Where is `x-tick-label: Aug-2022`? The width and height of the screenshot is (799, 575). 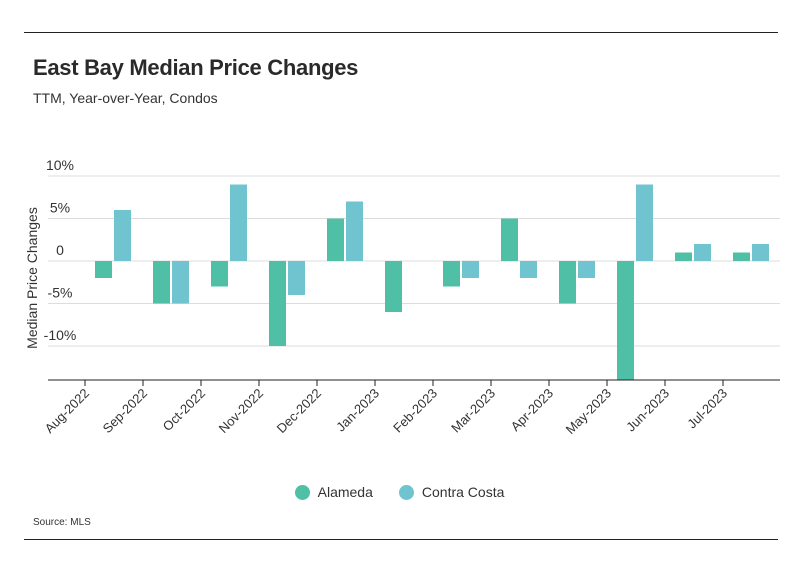
x-tick-label: Aug-2022 is located at coordinates (67, 411).